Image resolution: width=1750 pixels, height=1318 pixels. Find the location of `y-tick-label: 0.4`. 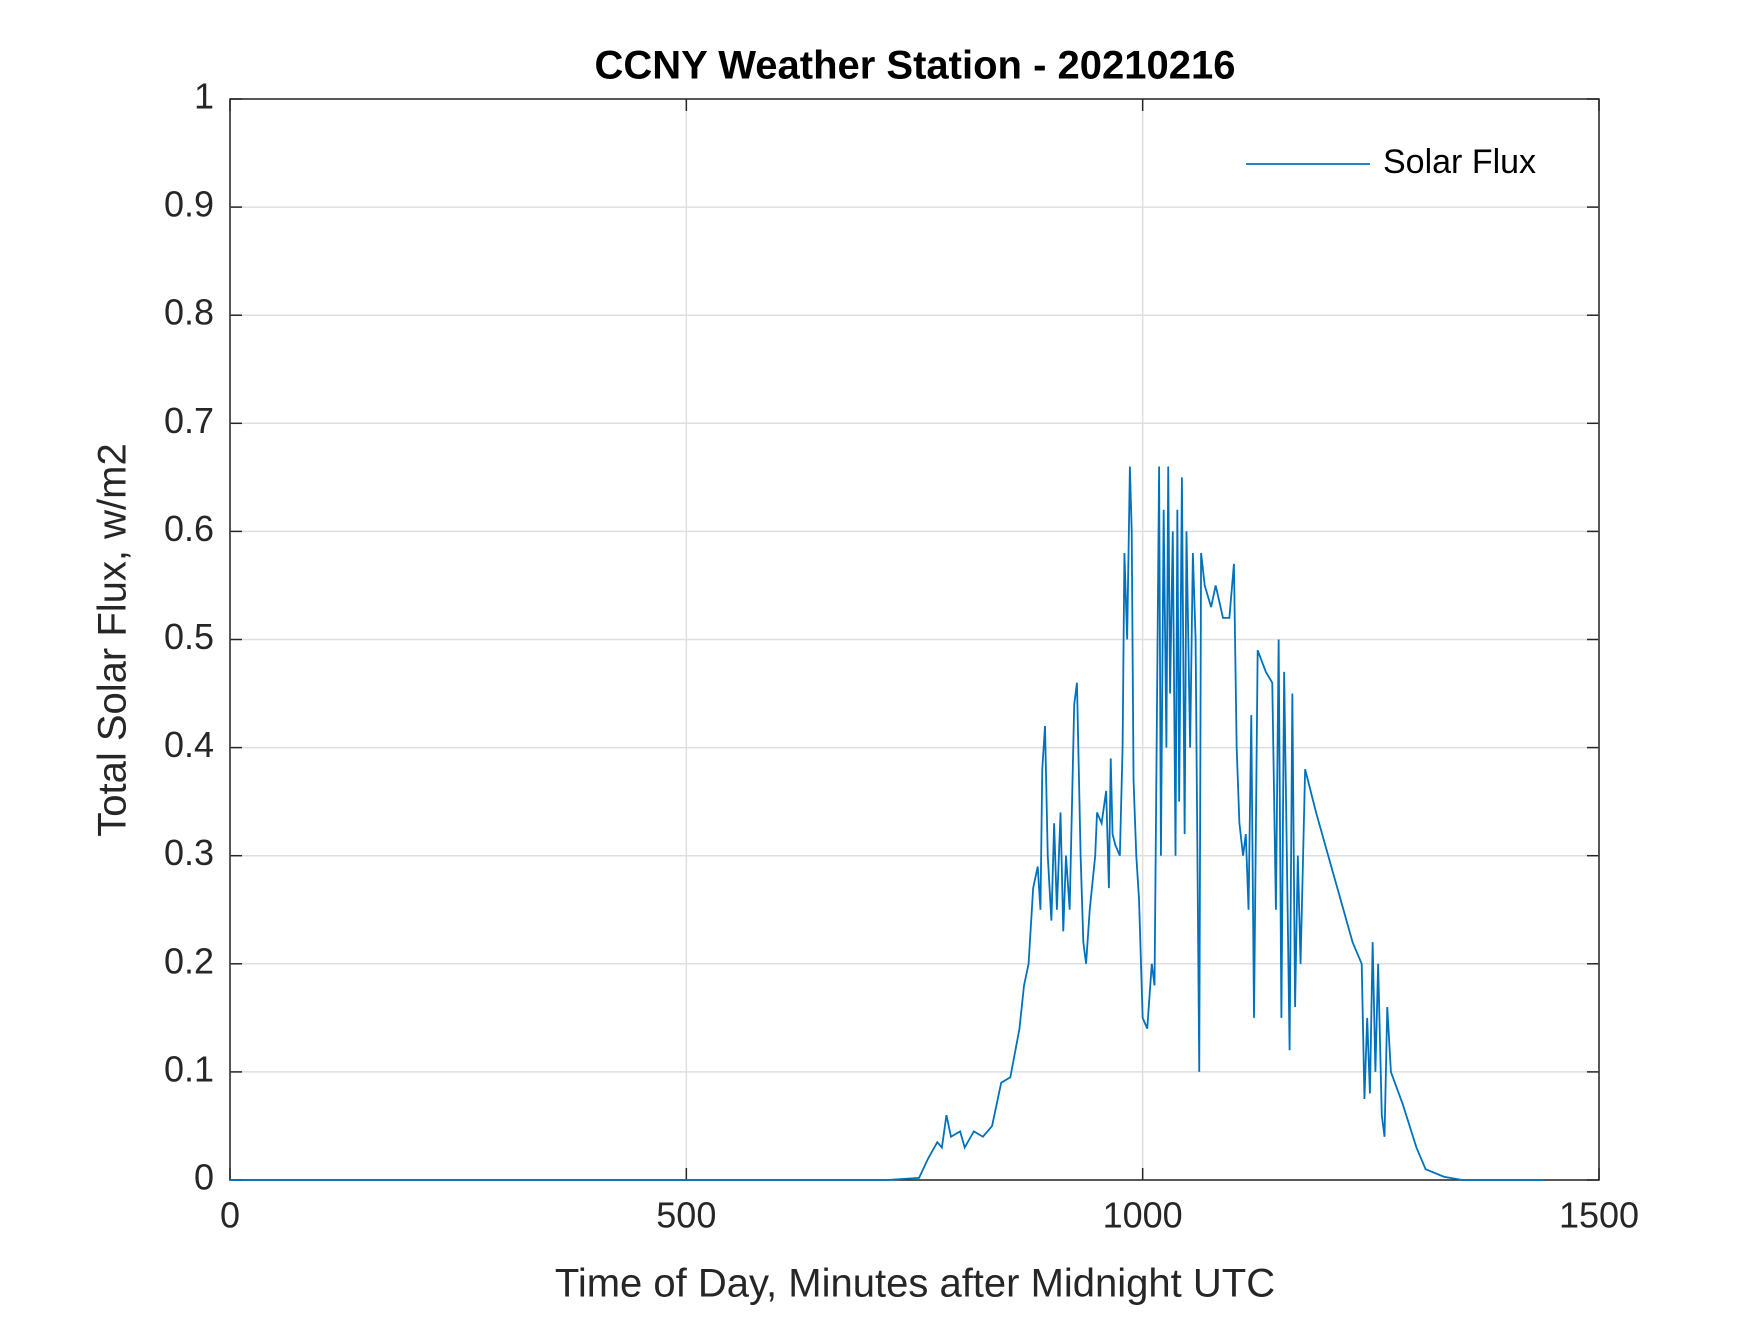

y-tick-label: 0.4 is located at coordinates (189, 744).